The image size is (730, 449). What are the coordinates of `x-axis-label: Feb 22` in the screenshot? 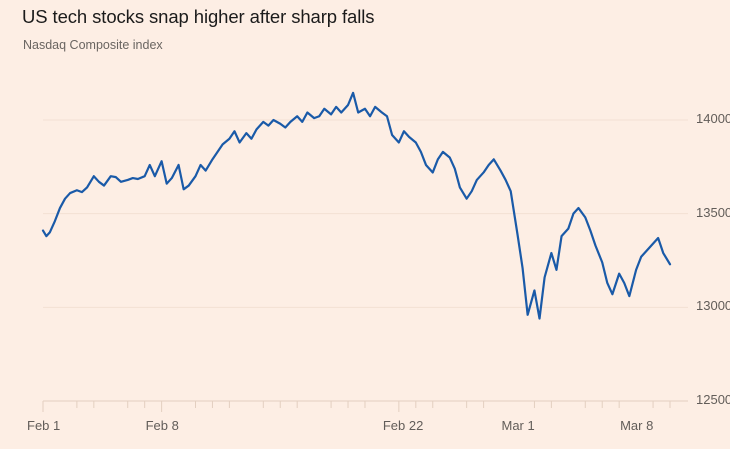 It's located at (403, 425).